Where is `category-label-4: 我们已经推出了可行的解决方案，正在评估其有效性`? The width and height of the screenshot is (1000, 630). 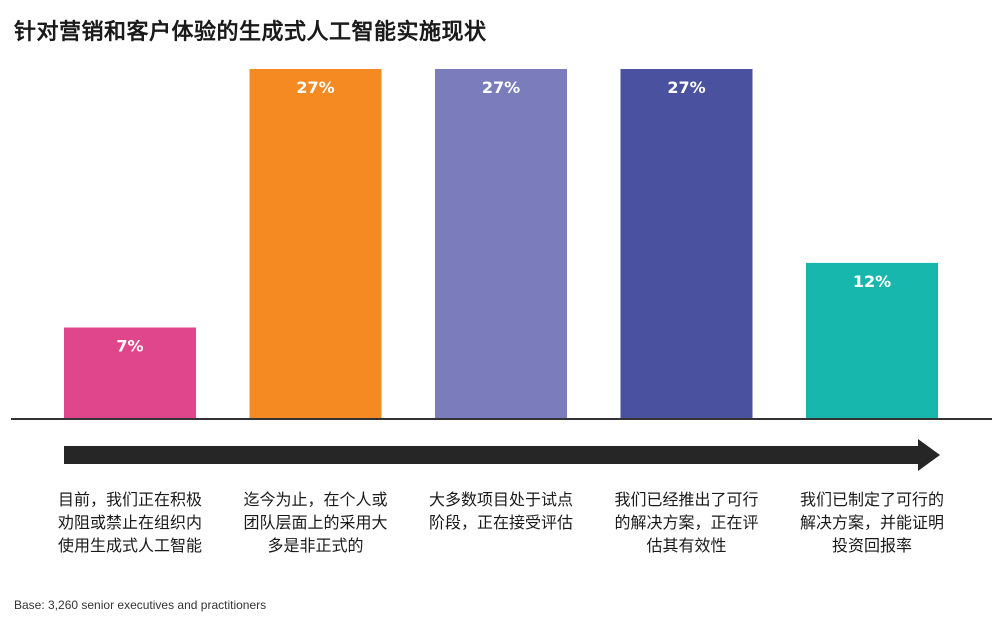
category-label-4: 我们已经推出了可行的解决方案，正在评估其有效性 is located at coordinates (686, 522).